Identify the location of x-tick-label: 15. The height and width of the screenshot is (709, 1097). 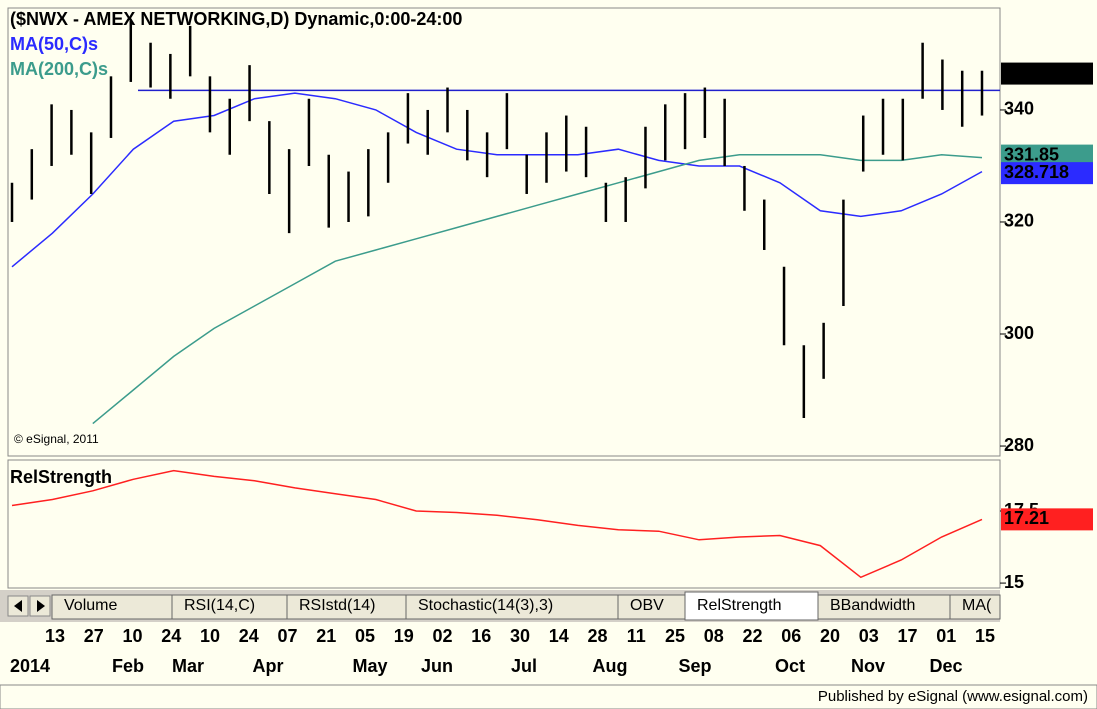
(985, 636).